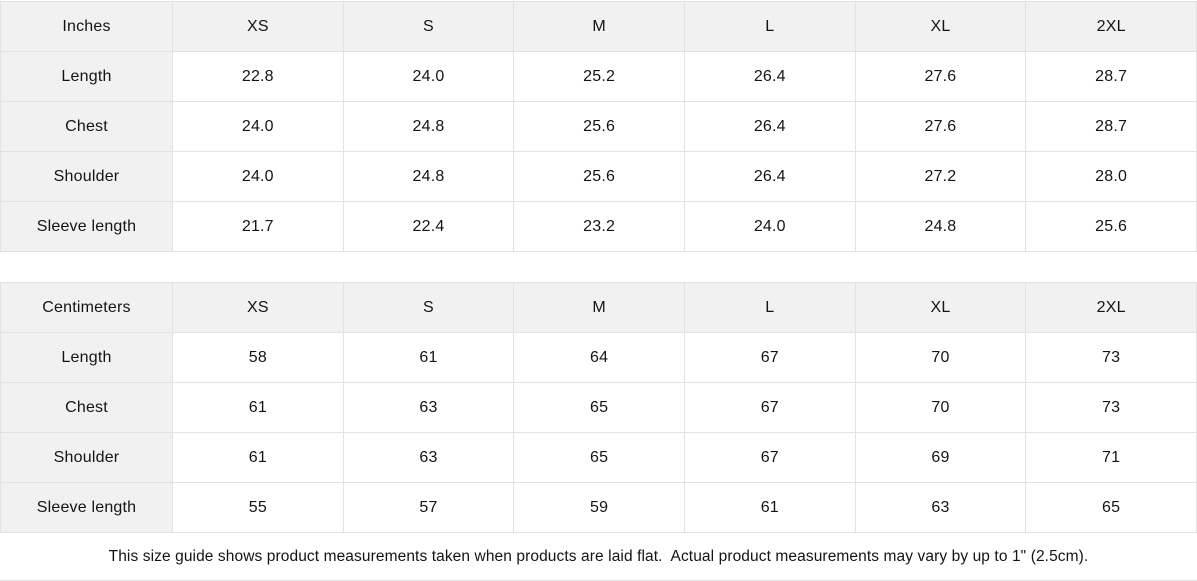 The image size is (1197, 581). Describe the element at coordinates (258, 357) in the screenshot. I see `measurement-cell: 58` at that location.